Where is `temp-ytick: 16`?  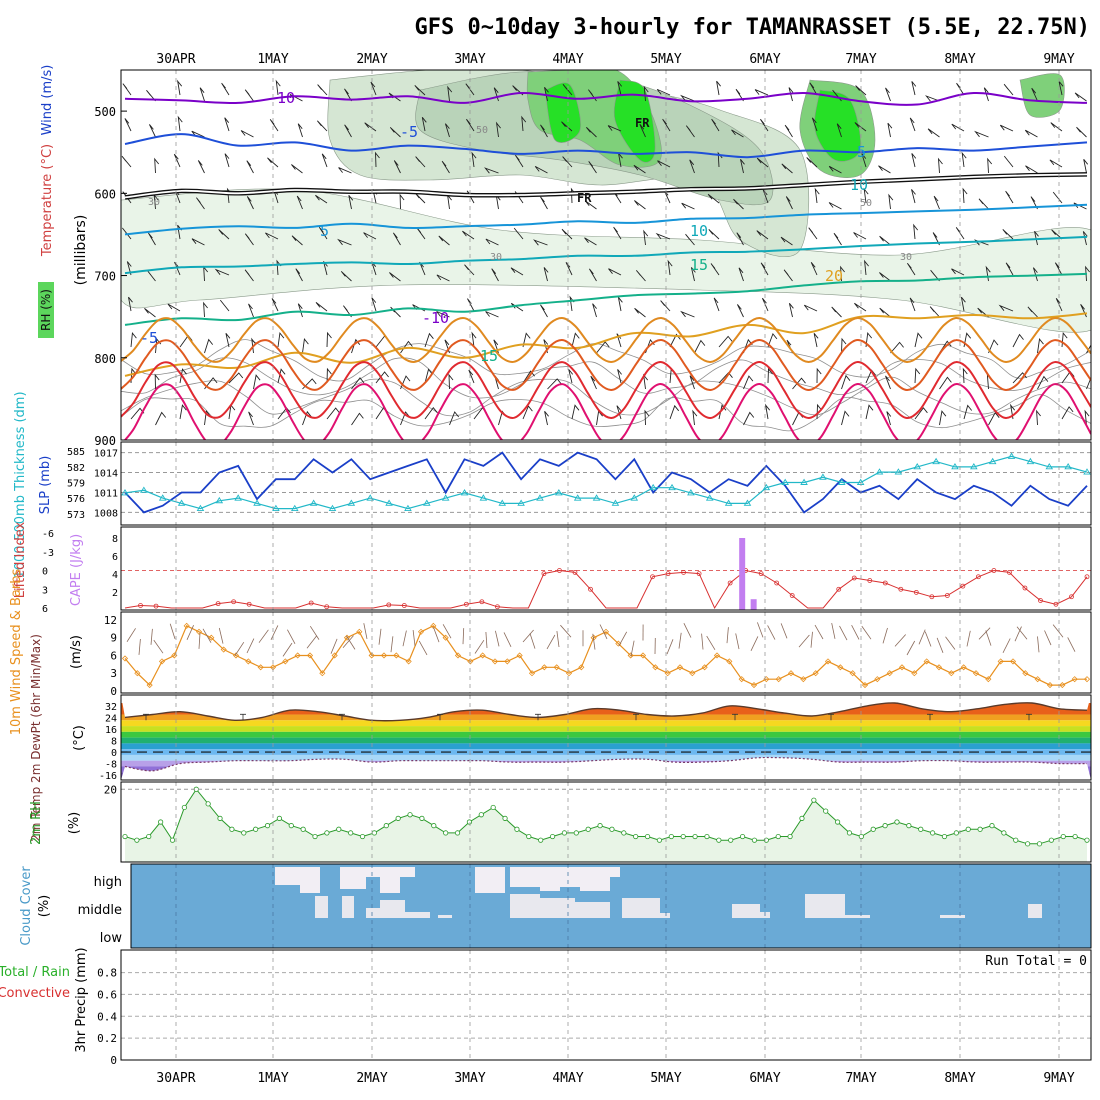
temp-ytick: 16 is located at coordinates (111, 730).